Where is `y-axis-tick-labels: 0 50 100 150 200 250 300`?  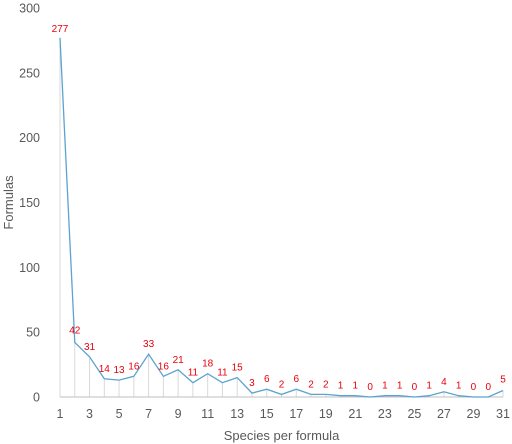 y-axis-tick-labels: 0 50 100 150 200 250 300 is located at coordinates (29, 203).